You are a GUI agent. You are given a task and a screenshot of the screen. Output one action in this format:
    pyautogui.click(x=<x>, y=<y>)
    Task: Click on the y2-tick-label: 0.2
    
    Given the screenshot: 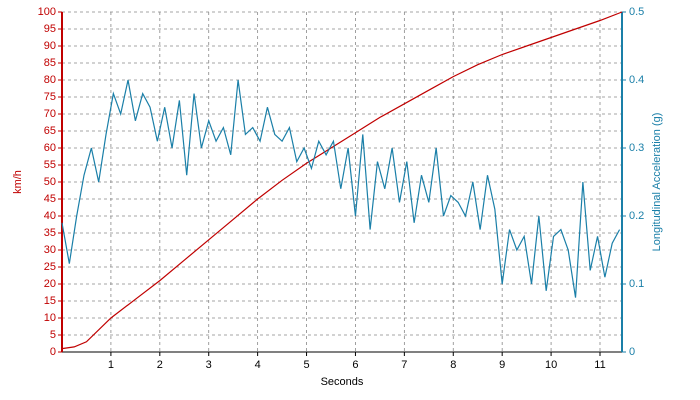 What is the action you would take?
    pyautogui.click(x=636, y=216)
    